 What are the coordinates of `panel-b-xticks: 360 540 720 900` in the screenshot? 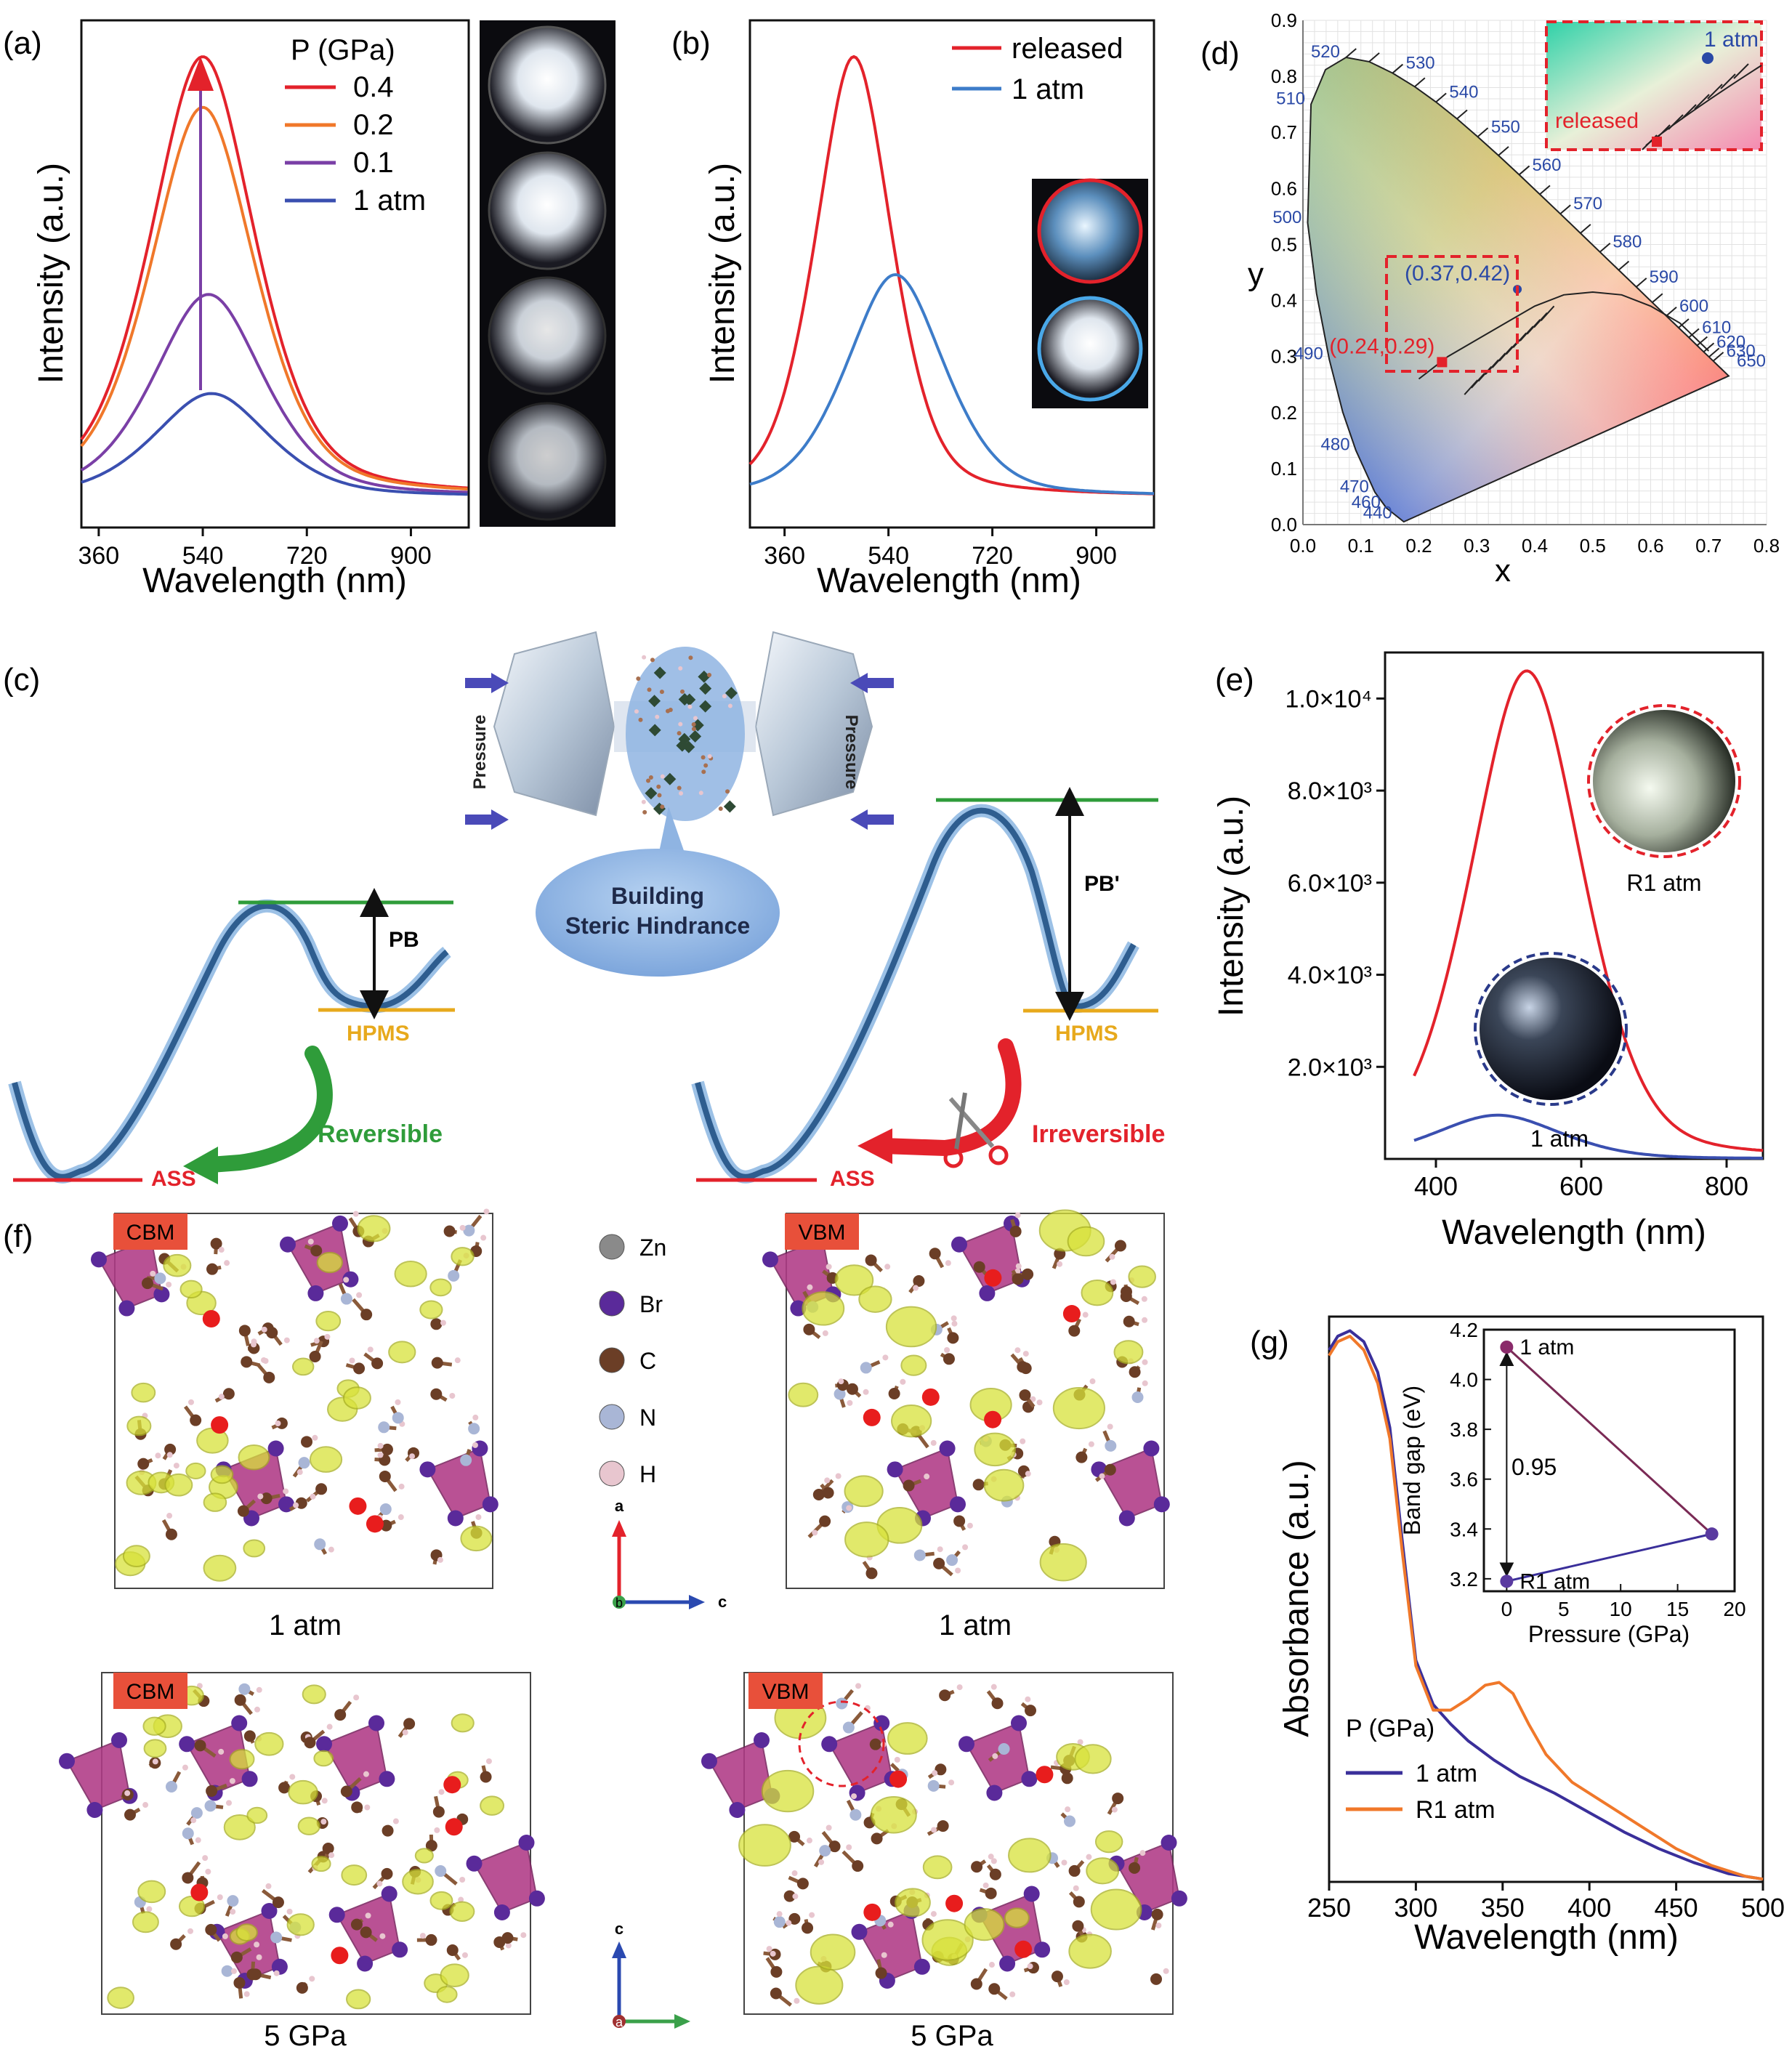 It's located at (940, 549).